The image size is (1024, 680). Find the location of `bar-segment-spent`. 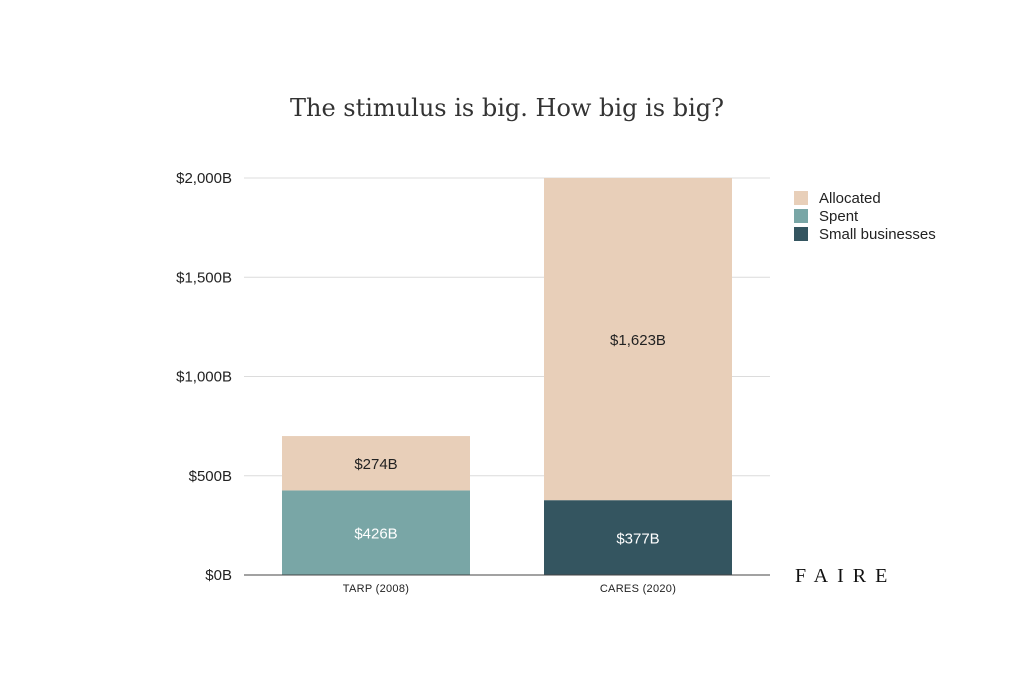

bar-segment-spent is located at coordinates (376, 532).